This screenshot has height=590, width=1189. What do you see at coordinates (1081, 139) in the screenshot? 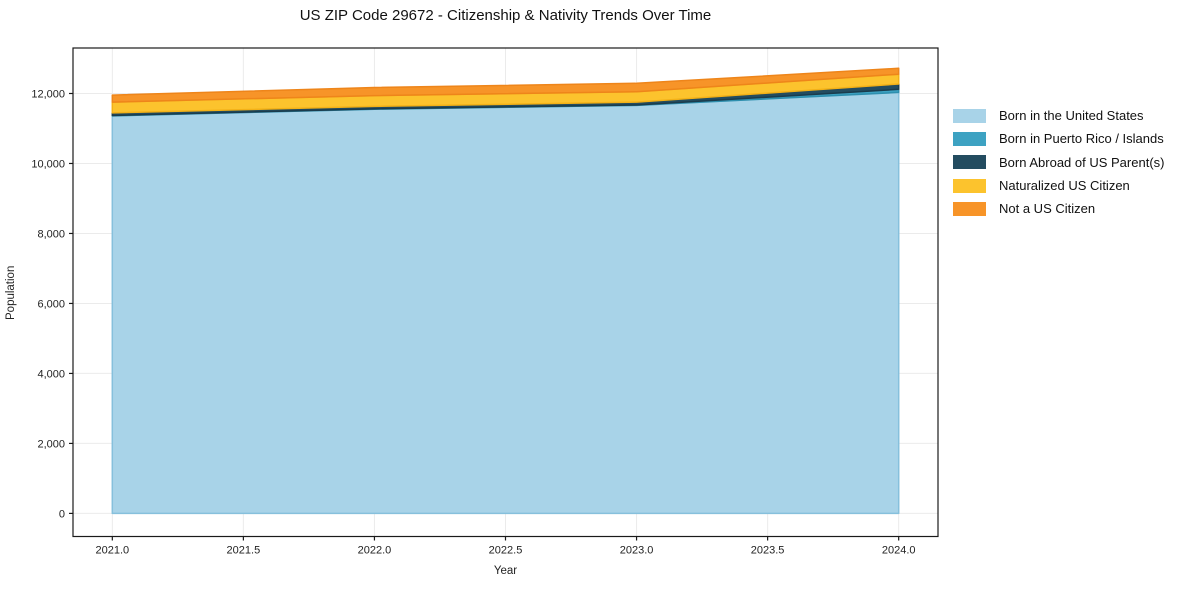
I see `legend-label: Born in Puerto Rico / Islands` at bounding box center [1081, 139].